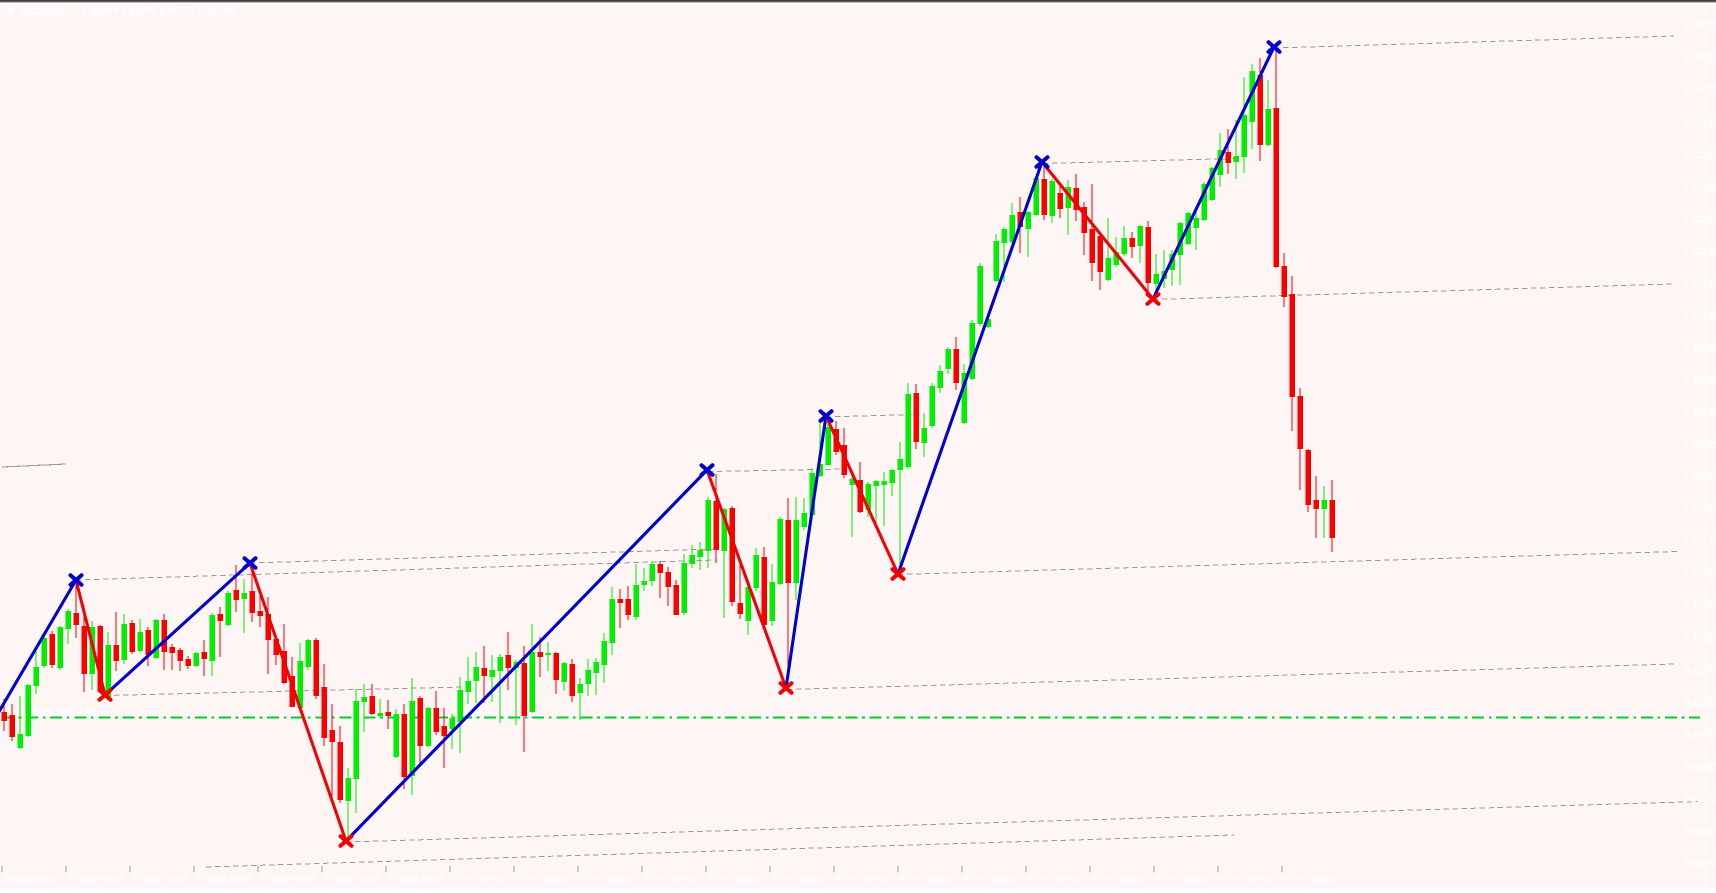  What do you see at coordinates (1245, 880) in the screenshot?
I see `svg-text: 5 Dec 07:00` at bounding box center [1245, 880].